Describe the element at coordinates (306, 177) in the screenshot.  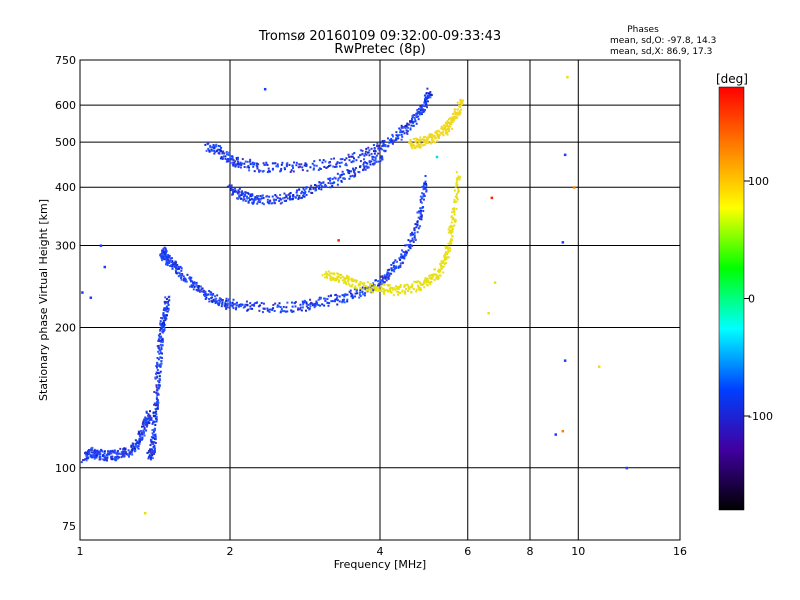
I see `series-o-f2b` at that location.